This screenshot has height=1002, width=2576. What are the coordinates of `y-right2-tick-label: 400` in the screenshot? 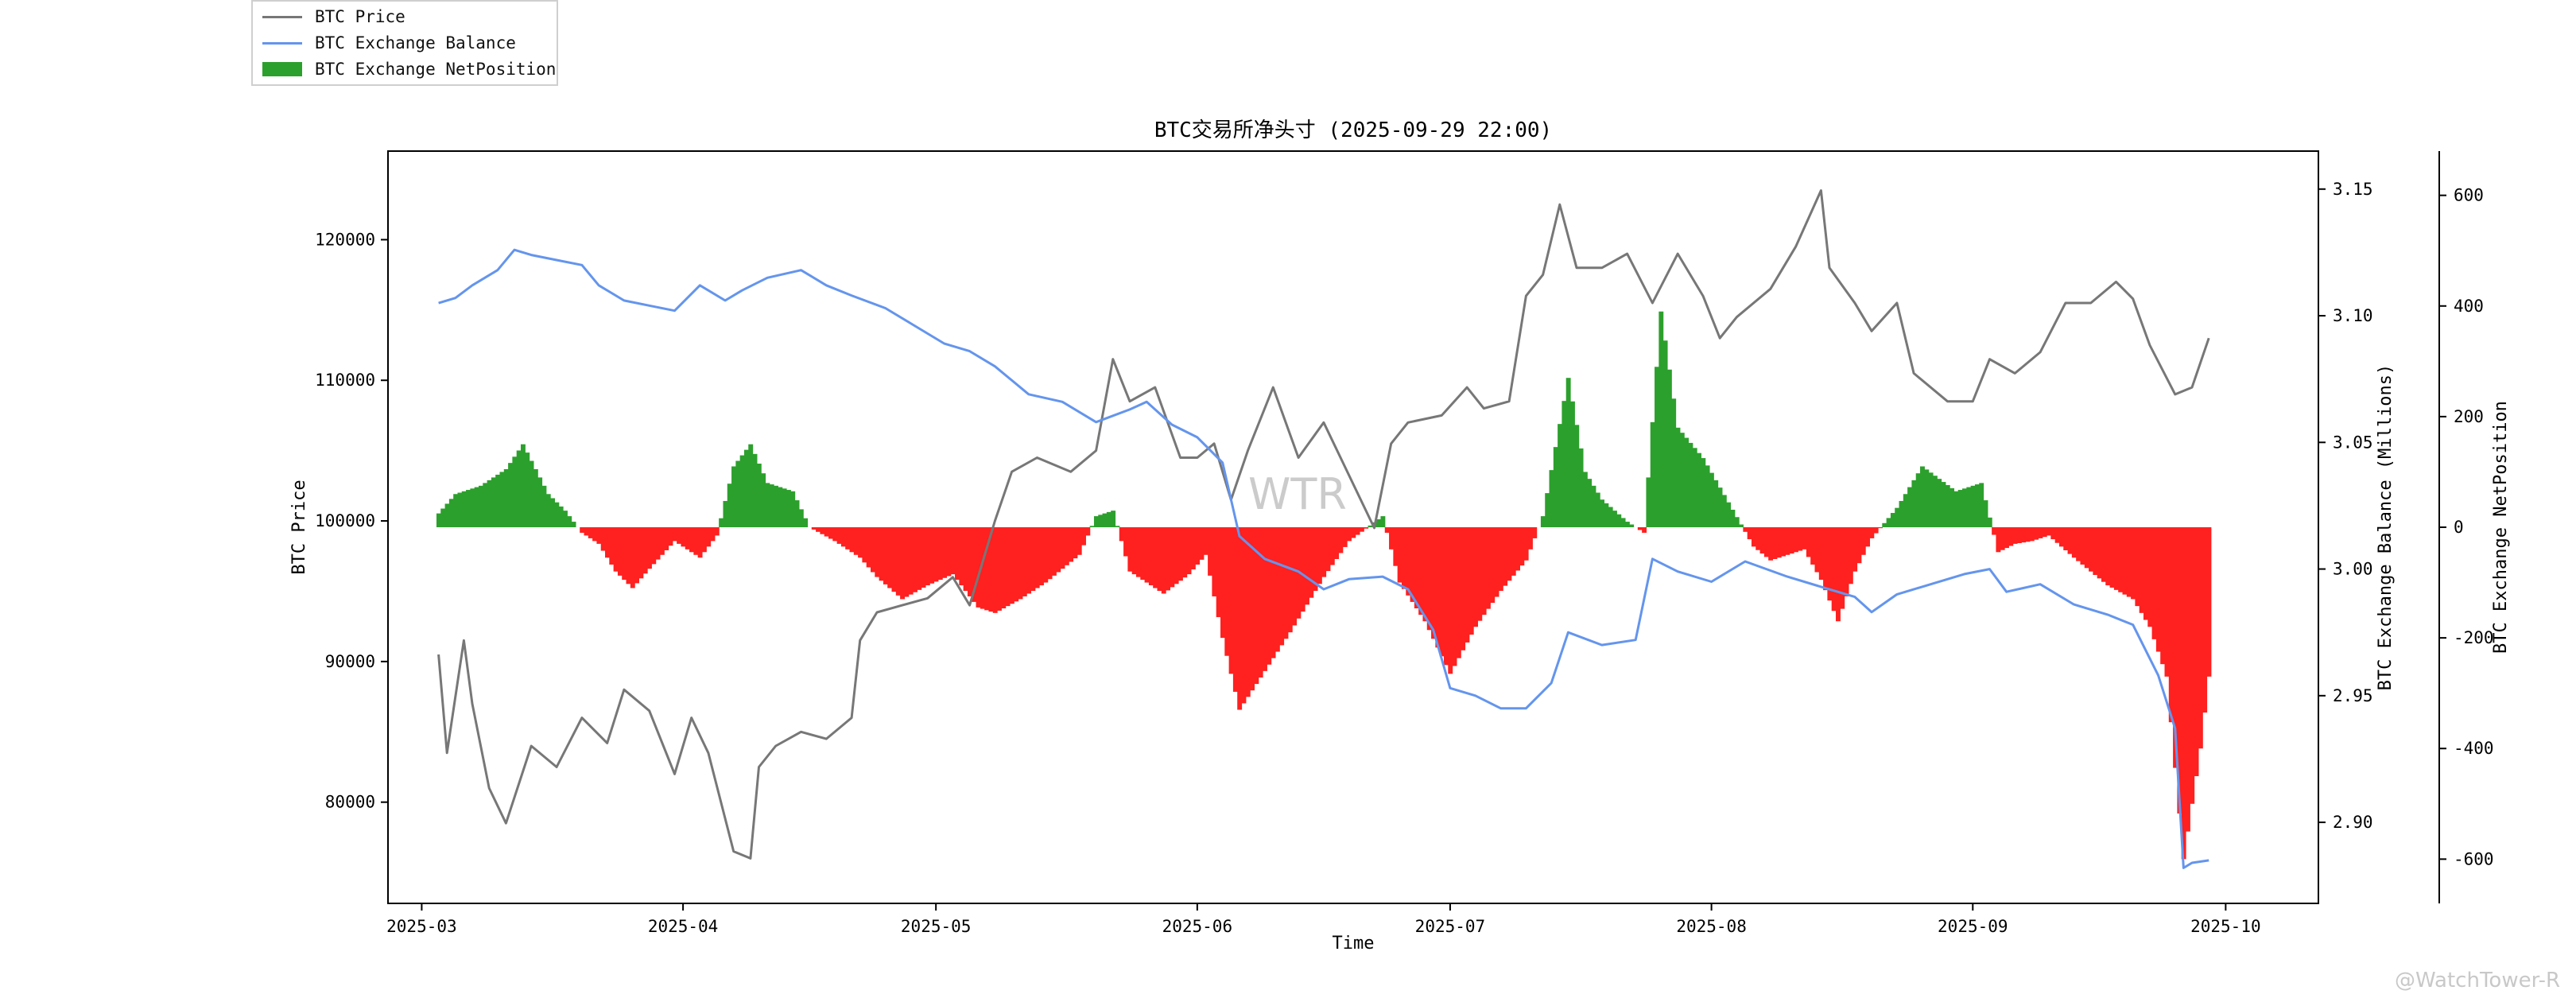 It's located at (2469, 306).